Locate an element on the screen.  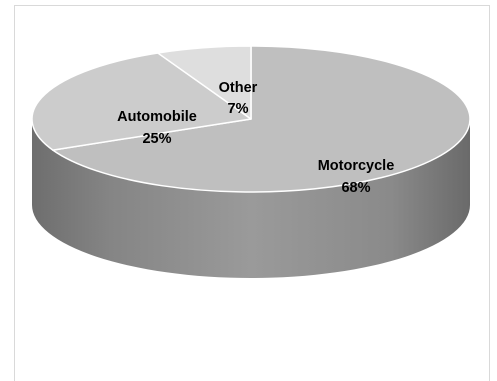
slice-label-motorcycle-value: 68% is located at coordinates (355, 188).